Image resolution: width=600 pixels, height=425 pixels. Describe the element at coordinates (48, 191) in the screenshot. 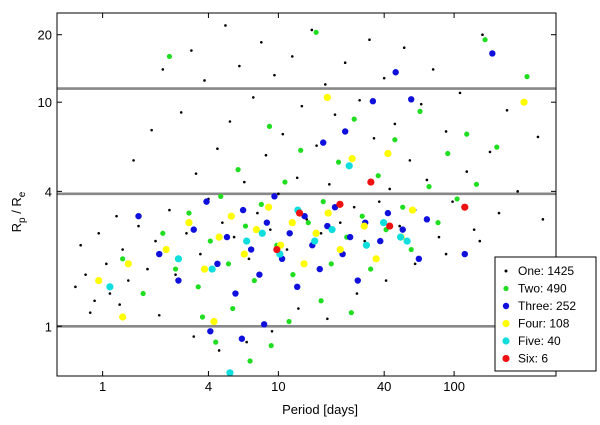

I see `y-tick-label-1: 4` at that location.